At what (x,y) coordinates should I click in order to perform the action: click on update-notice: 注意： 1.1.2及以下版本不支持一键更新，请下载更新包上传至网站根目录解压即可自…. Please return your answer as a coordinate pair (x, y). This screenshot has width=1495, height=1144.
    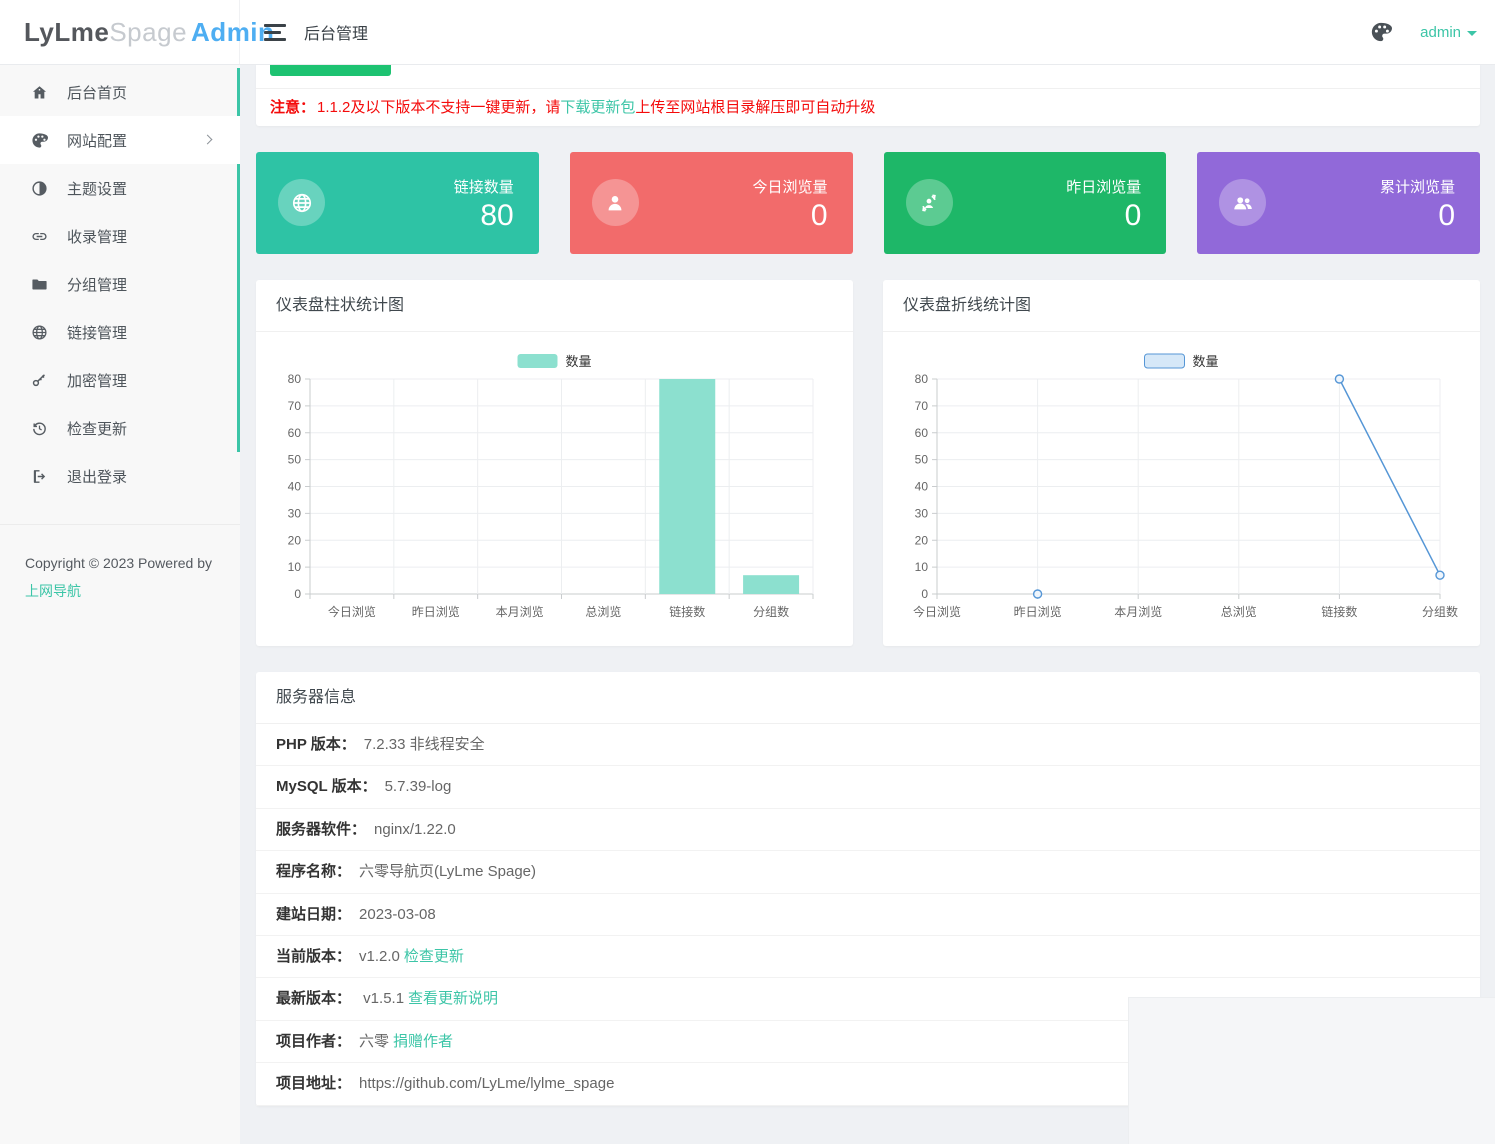
    Looking at the image, I should click on (573, 107).